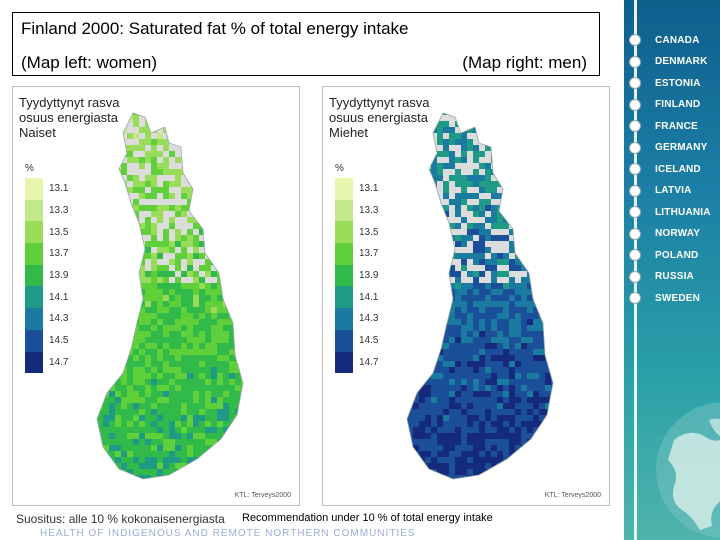  What do you see at coordinates (572, 495) in the screenshot?
I see `map-credit: KTL: Terveys2000` at bounding box center [572, 495].